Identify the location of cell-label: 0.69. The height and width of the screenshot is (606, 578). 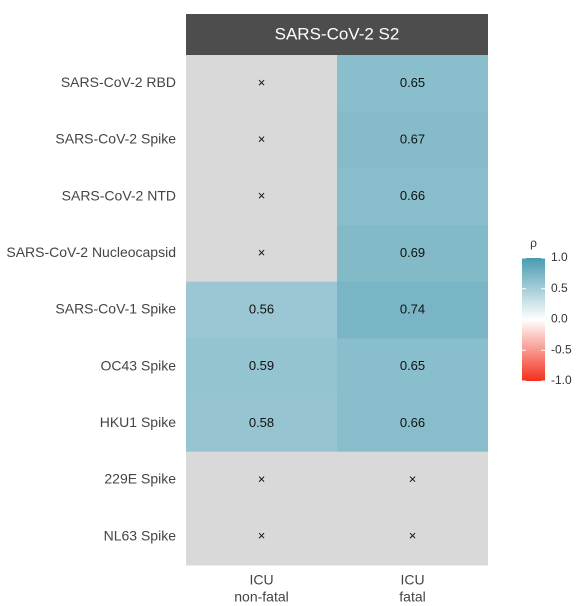
(412, 252).